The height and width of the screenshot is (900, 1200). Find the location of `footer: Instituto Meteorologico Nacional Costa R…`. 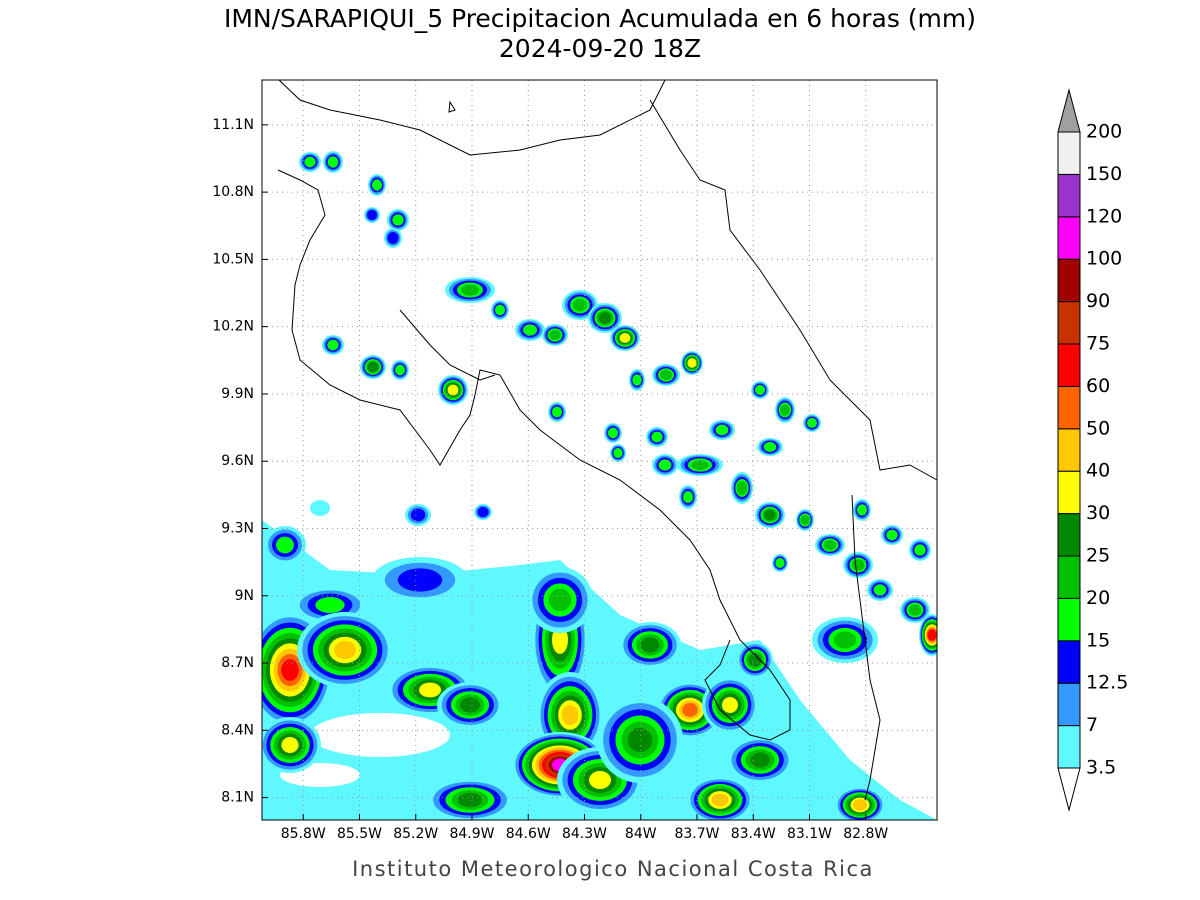

footer: Instituto Meteorologico Nacional Costa R… is located at coordinates (613, 869).